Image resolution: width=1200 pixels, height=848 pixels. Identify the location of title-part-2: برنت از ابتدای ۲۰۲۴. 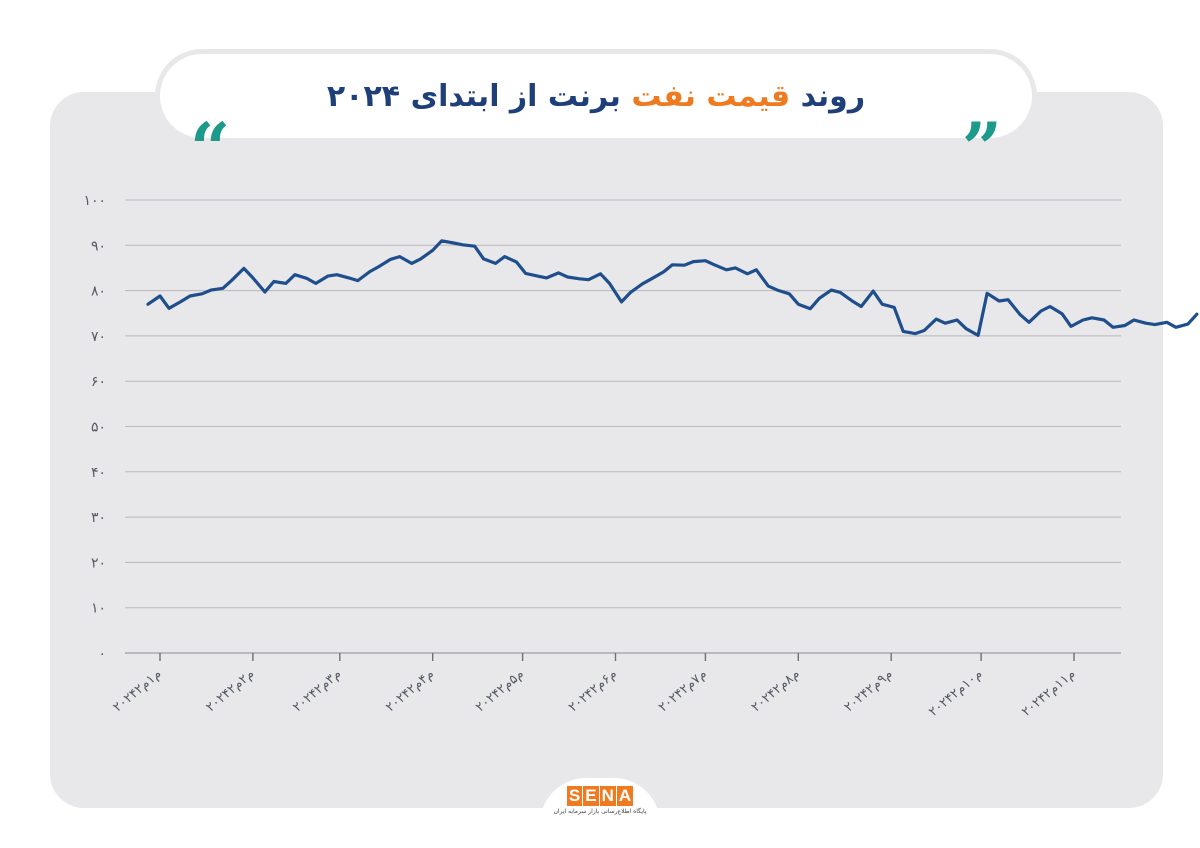
(479, 96).